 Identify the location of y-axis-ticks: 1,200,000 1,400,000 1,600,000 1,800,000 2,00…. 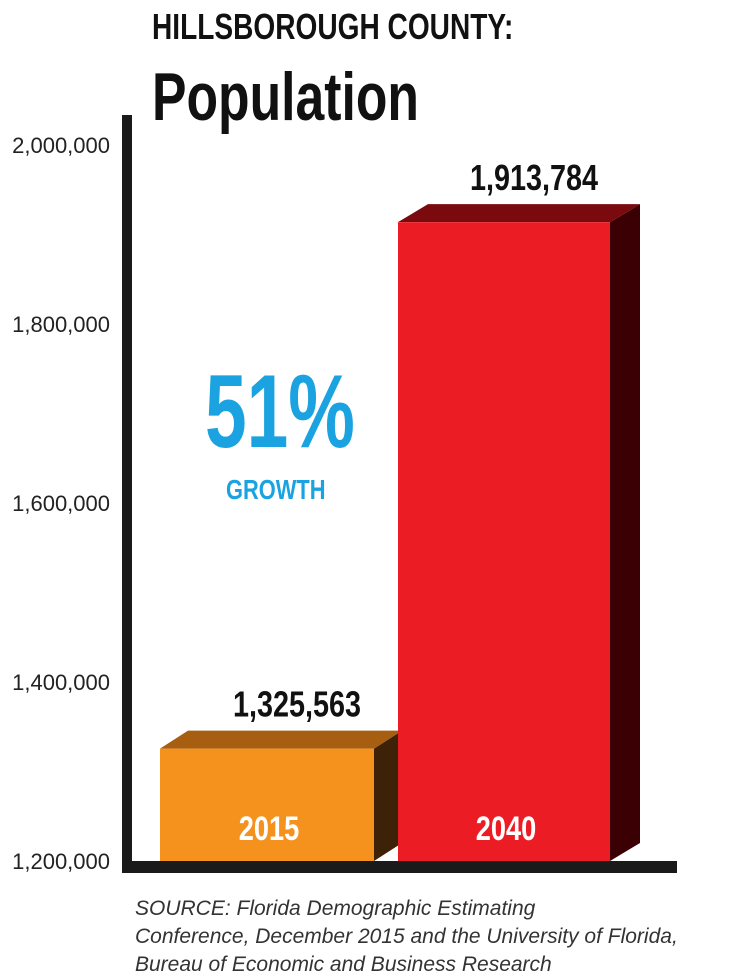
(61, 503).